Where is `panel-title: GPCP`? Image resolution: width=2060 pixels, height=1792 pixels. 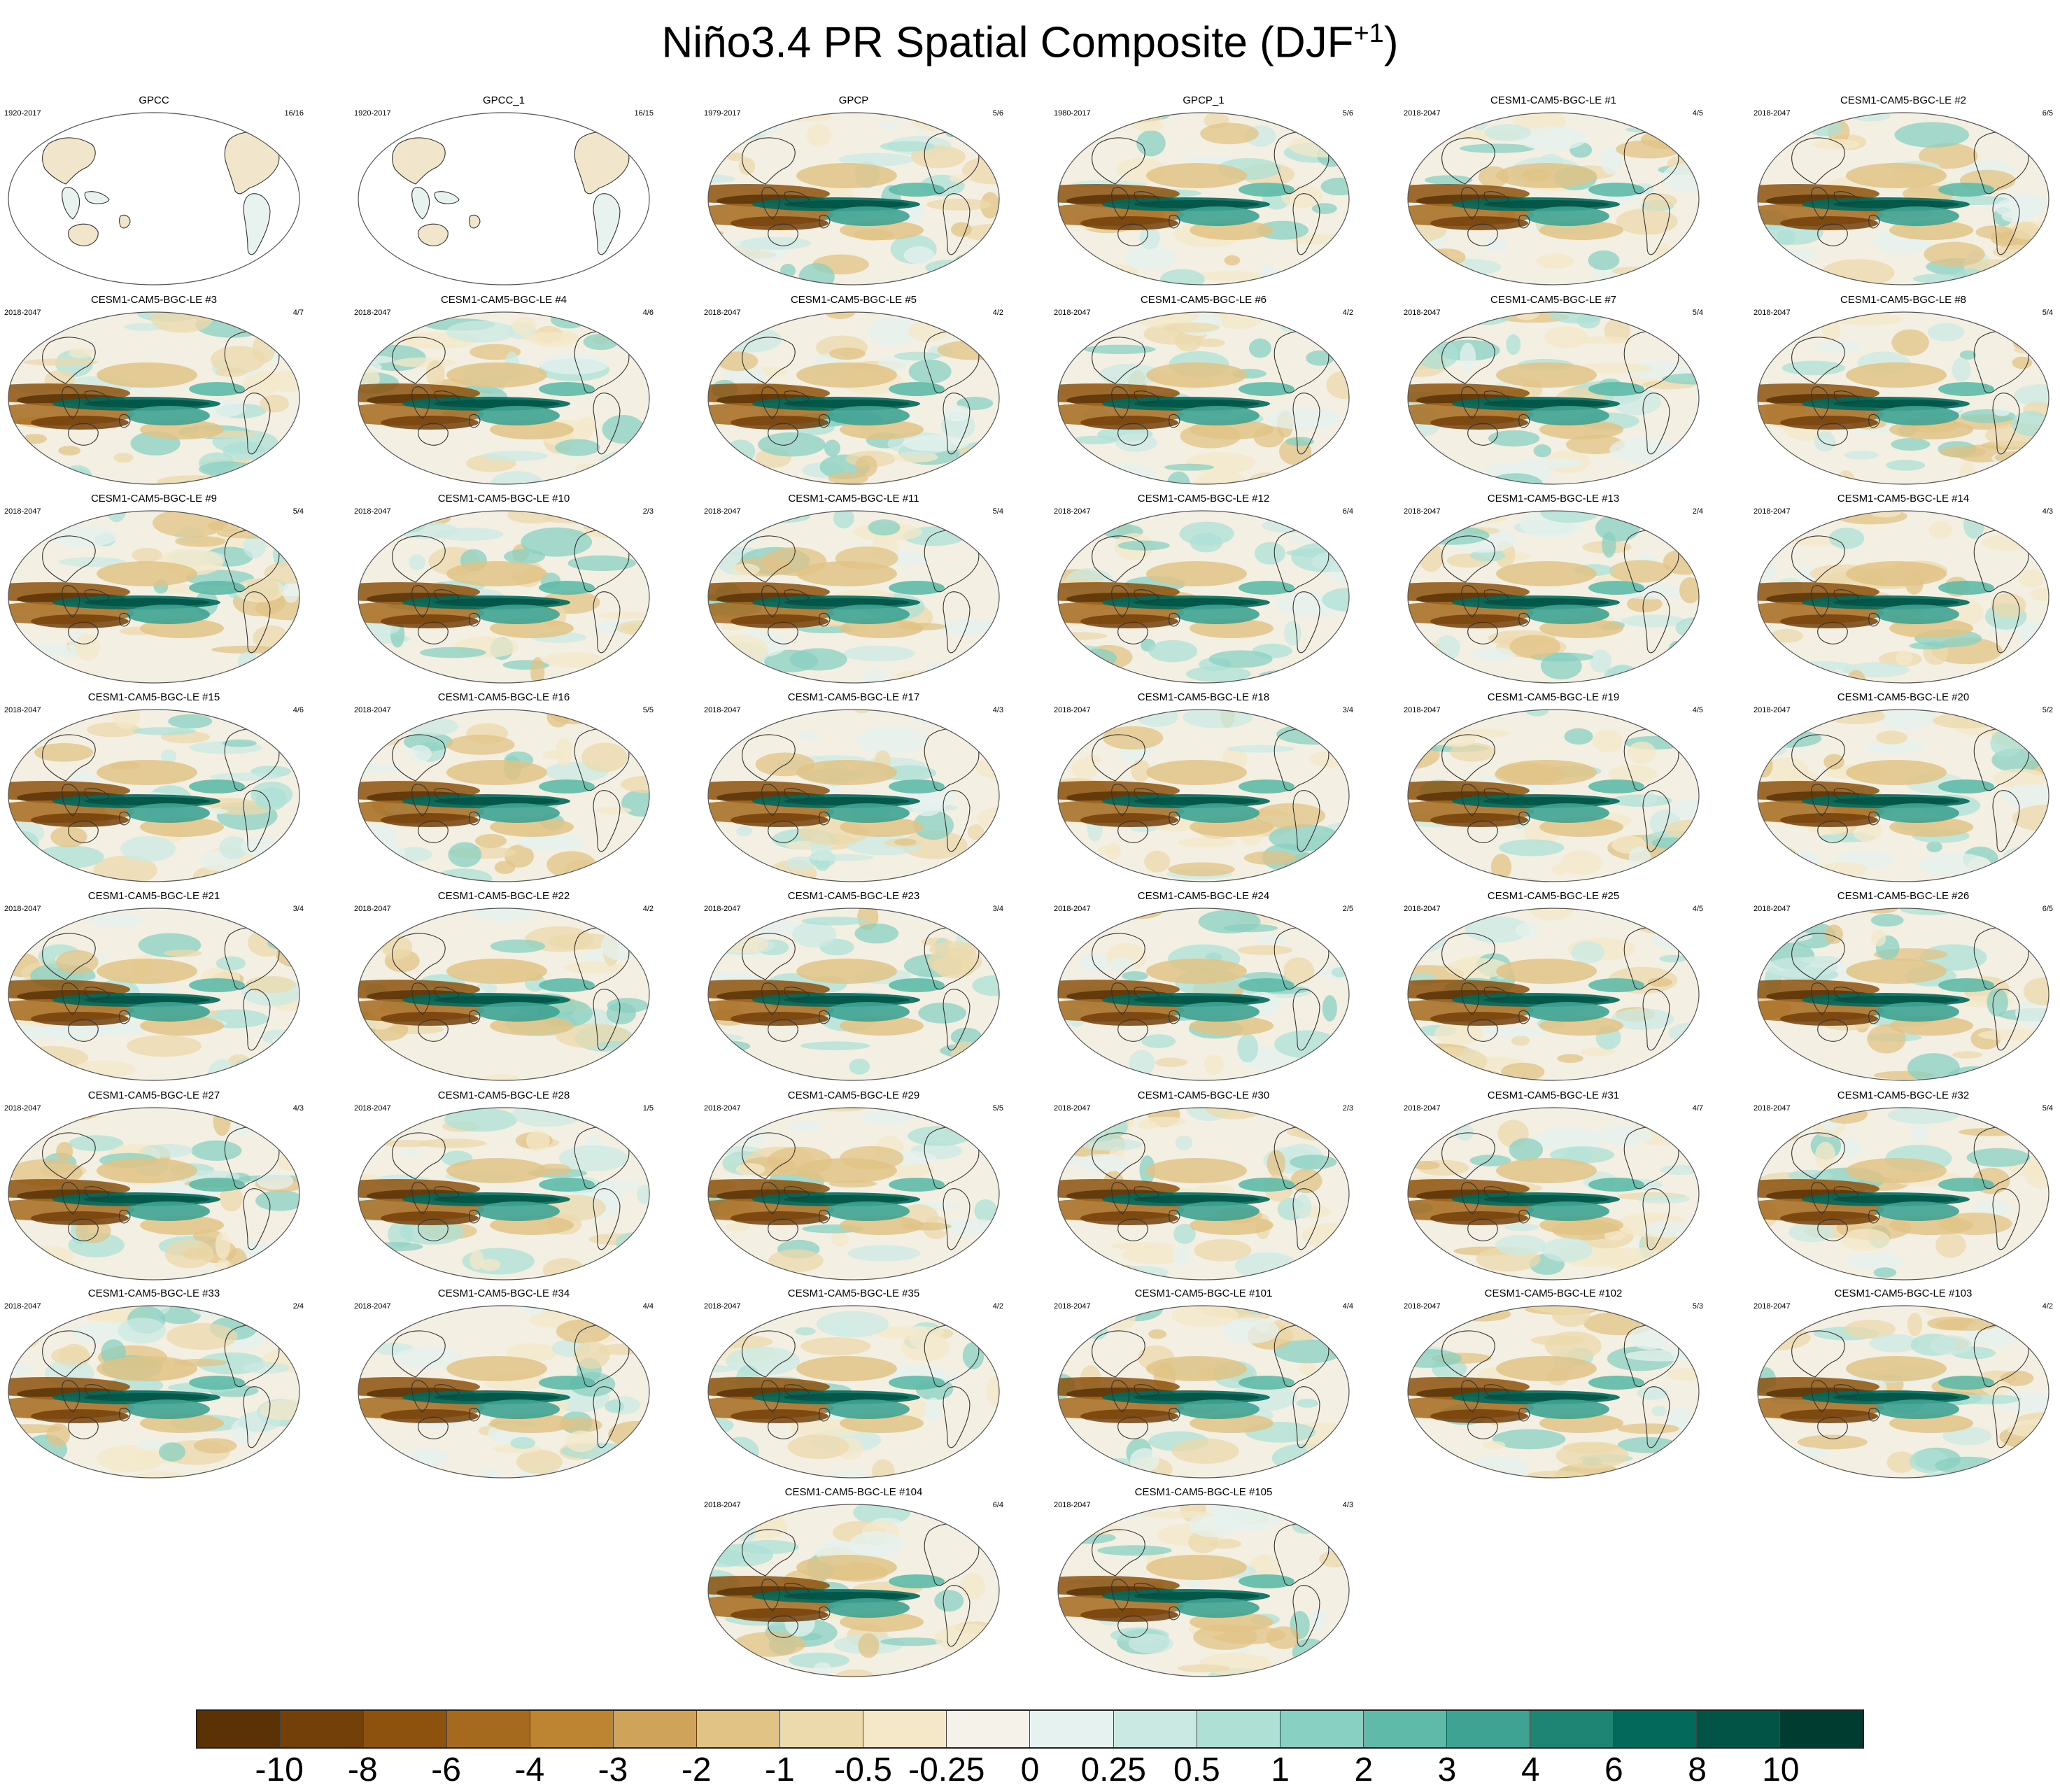
panel-title: GPCP is located at coordinates (853, 100).